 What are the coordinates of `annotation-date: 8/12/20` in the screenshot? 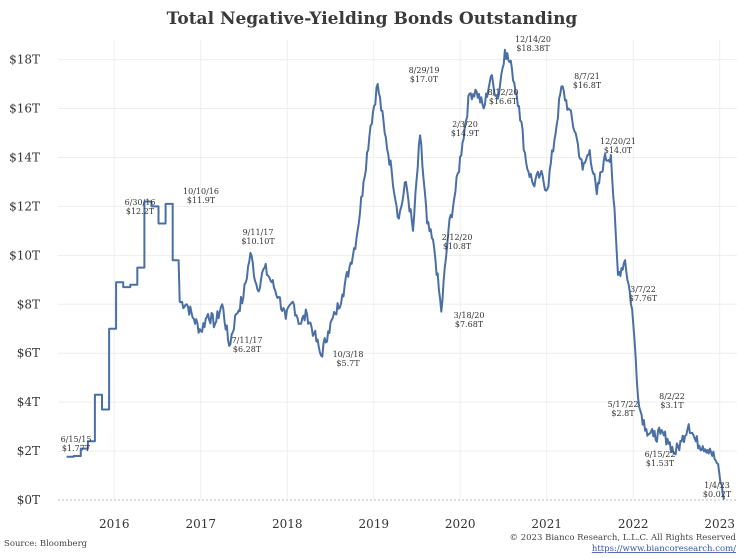 It's located at (503, 92).